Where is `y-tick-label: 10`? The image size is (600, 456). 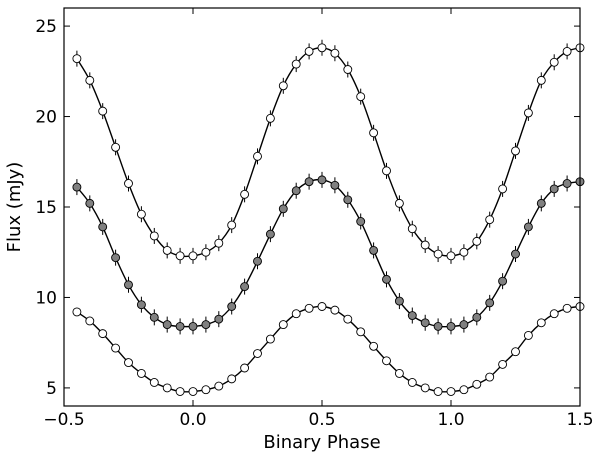 y-tick-label: 10 is located at coordinates (46, 298).